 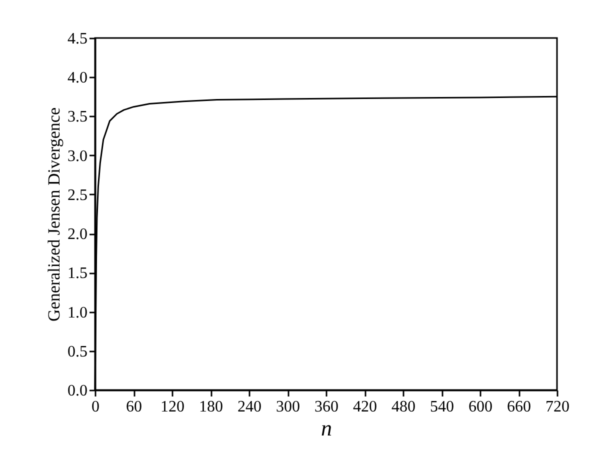 What do you see at coordinates (78, 117) in the screenshot?
I see `y-tick-label: 3.5` at bounding box center [78, 117].